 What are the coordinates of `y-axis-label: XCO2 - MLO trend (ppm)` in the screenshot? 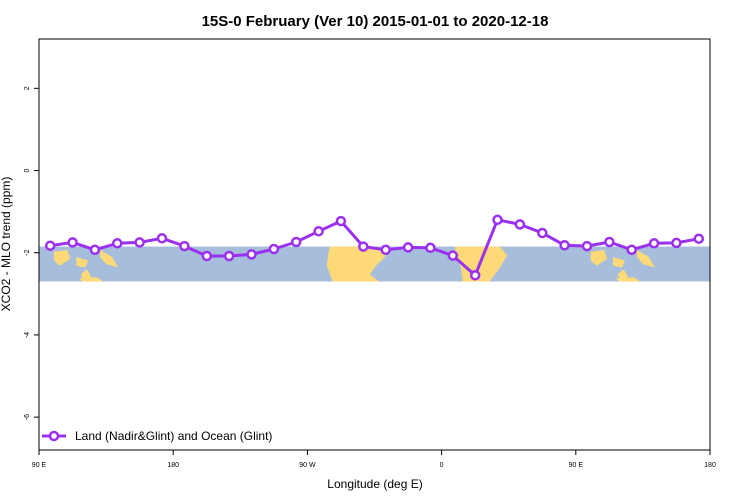 It's located at (6, 244).